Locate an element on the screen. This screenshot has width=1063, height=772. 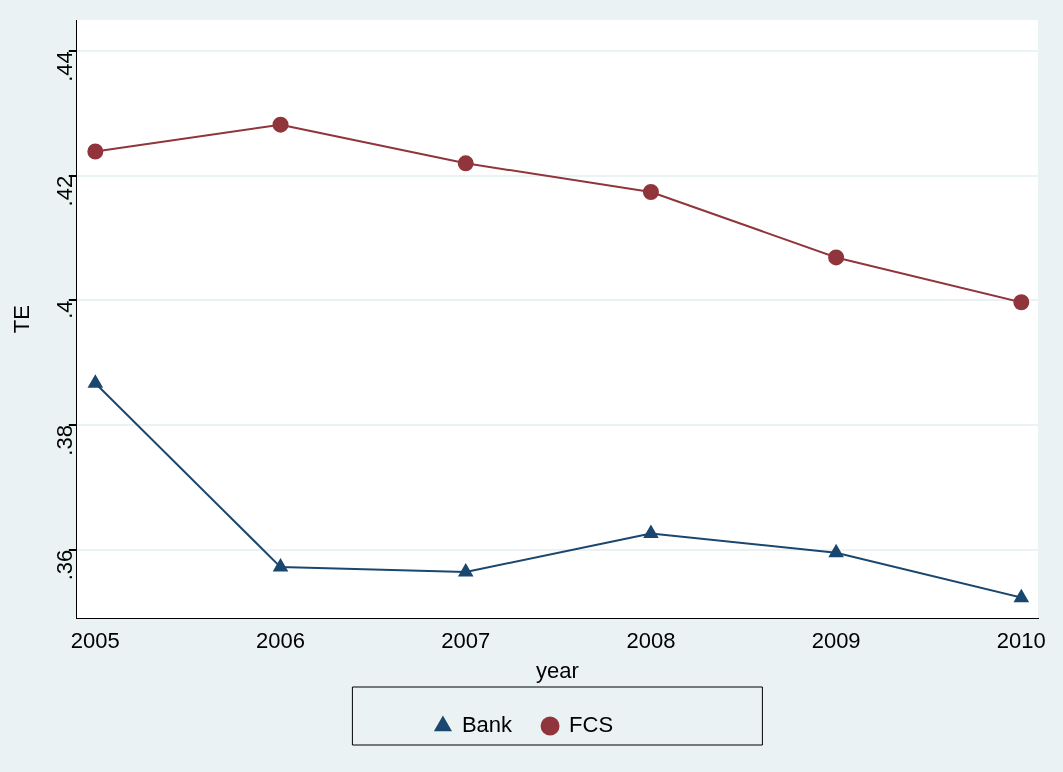
x-tick-label: 2008 is located at coordinates (651, 641).